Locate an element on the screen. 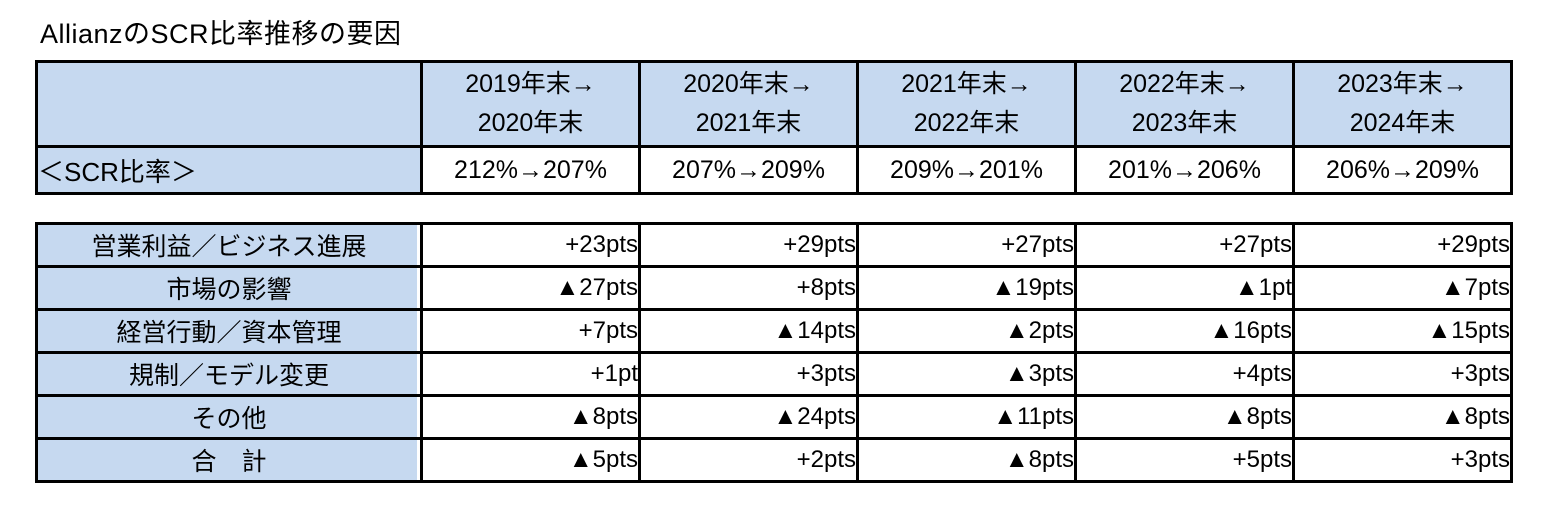  scr-ratio-value: 209%→201% is located at coordinates (966, 170).